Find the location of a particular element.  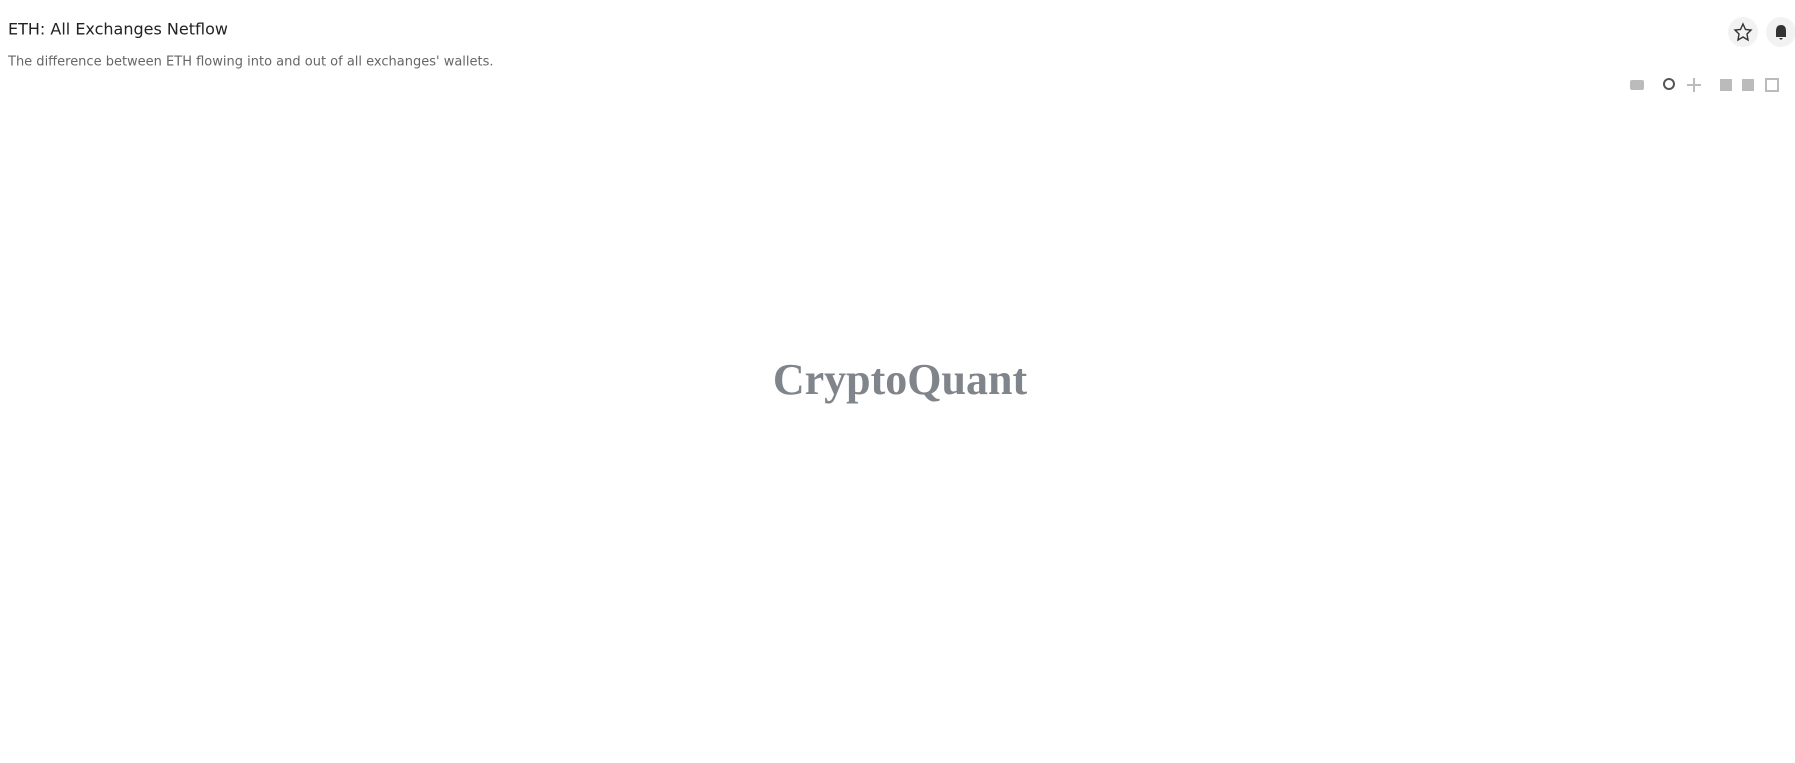

chart-title: ETH: All Exchanges Netflow is located at coordinates (118, 29).